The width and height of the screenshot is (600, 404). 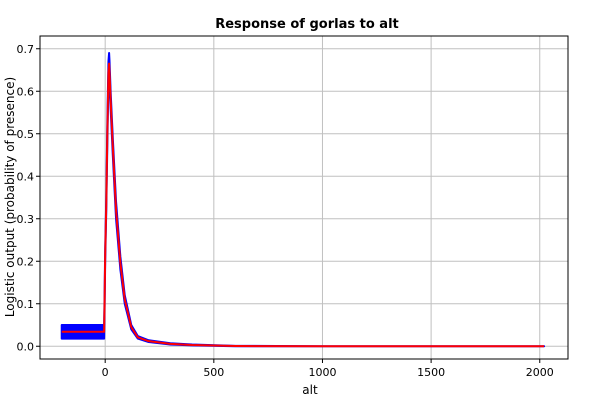 What do you see at coordinates (105, 372) in the screenshot?
I see `x-tick-label-0: 0` at bounding box center [105, 372].